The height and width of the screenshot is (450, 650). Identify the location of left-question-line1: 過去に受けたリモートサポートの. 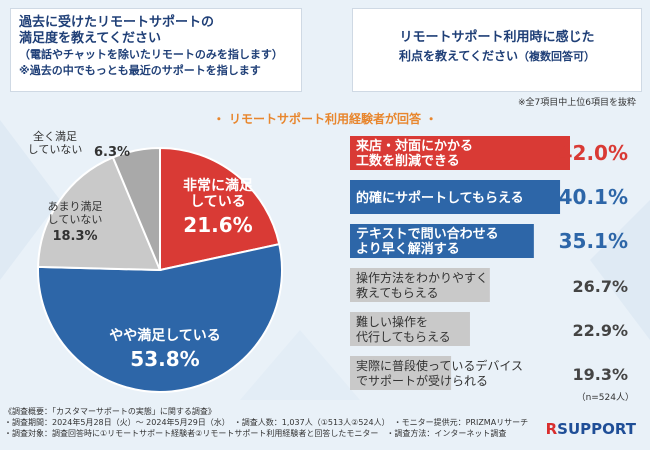
(117, 22).